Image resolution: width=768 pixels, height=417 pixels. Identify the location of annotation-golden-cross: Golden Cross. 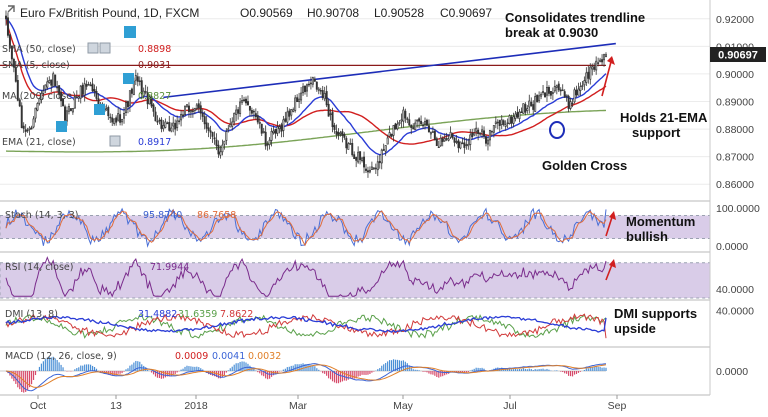
(584, 165).